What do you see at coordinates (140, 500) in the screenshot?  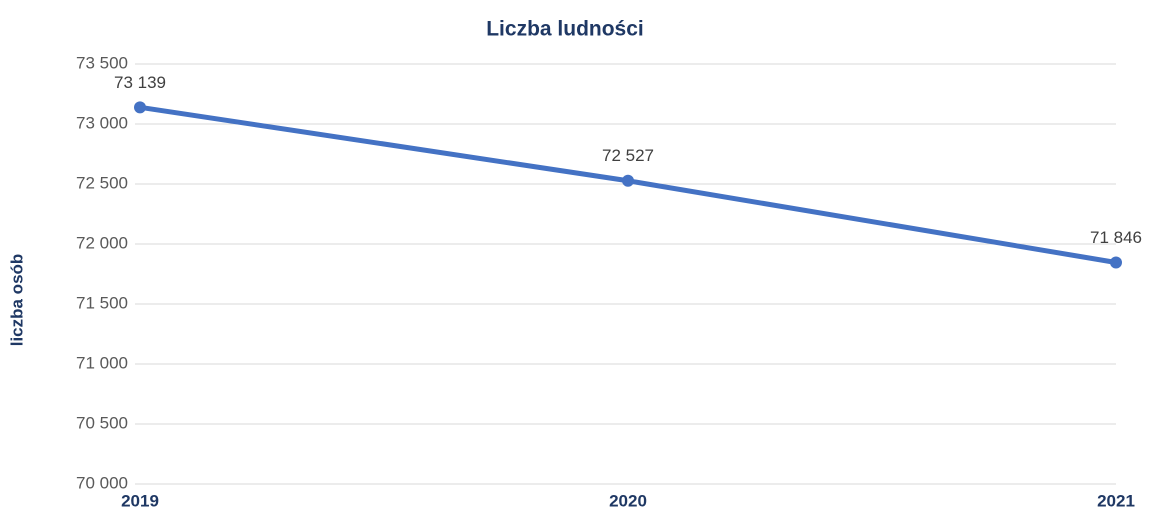 I see `x-tick-label: 2019` at bounding box center [140, 500].